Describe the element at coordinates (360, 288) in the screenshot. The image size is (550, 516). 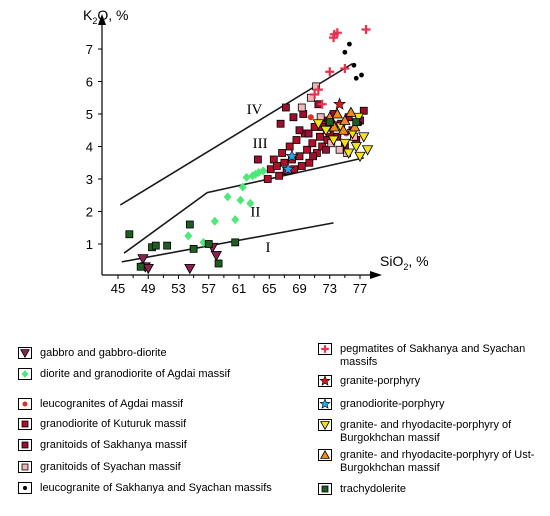
I see `x-tick-label: 77` at that location.